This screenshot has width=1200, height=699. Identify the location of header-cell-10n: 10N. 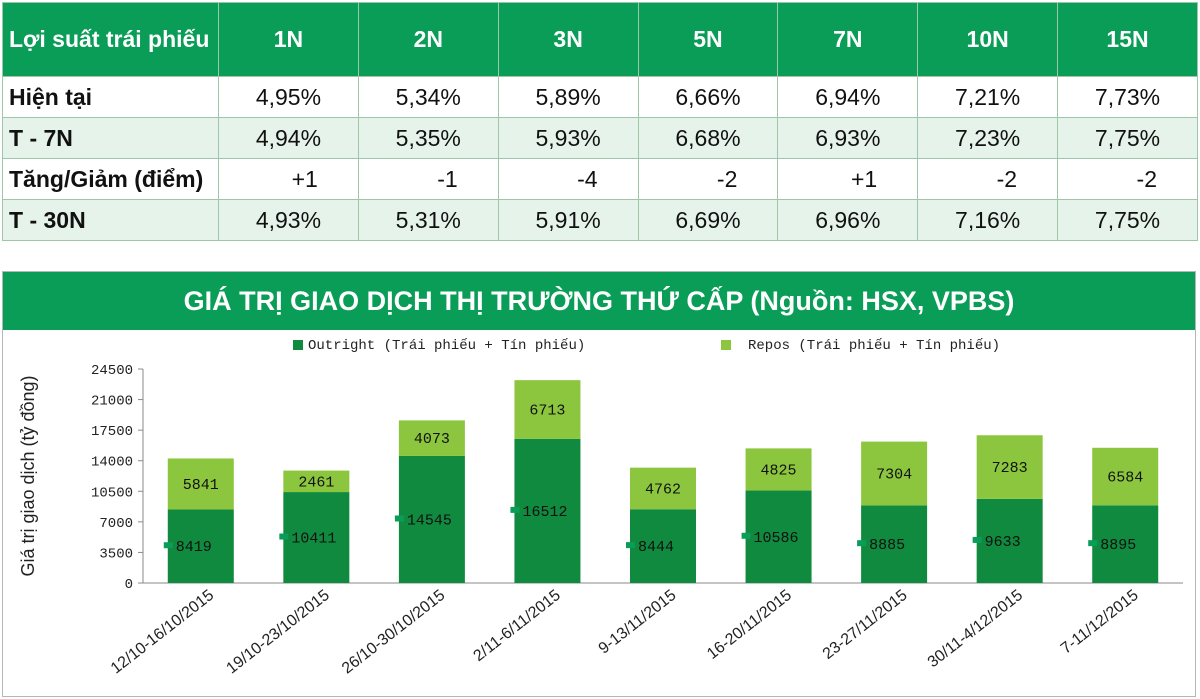
(988, 39).